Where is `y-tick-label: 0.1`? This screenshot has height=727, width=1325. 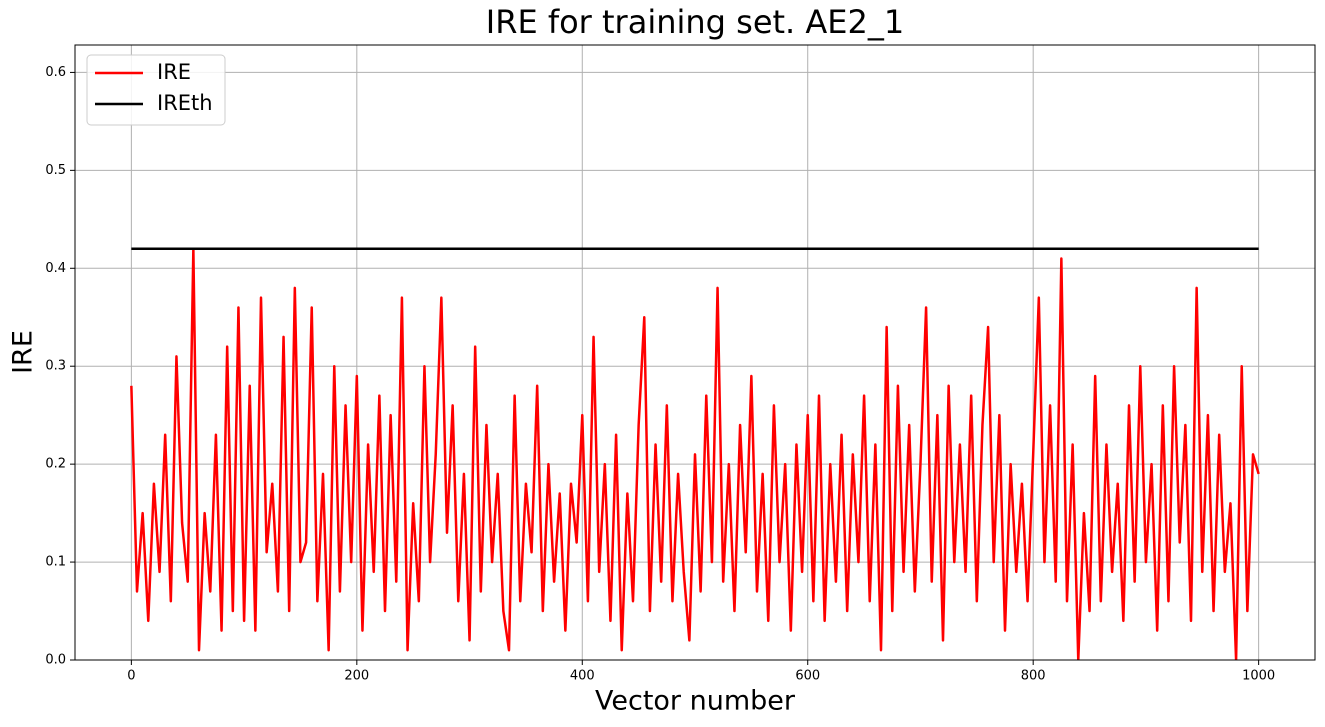
y-tick-label: 0.1 is located at coordinates (55, 562).